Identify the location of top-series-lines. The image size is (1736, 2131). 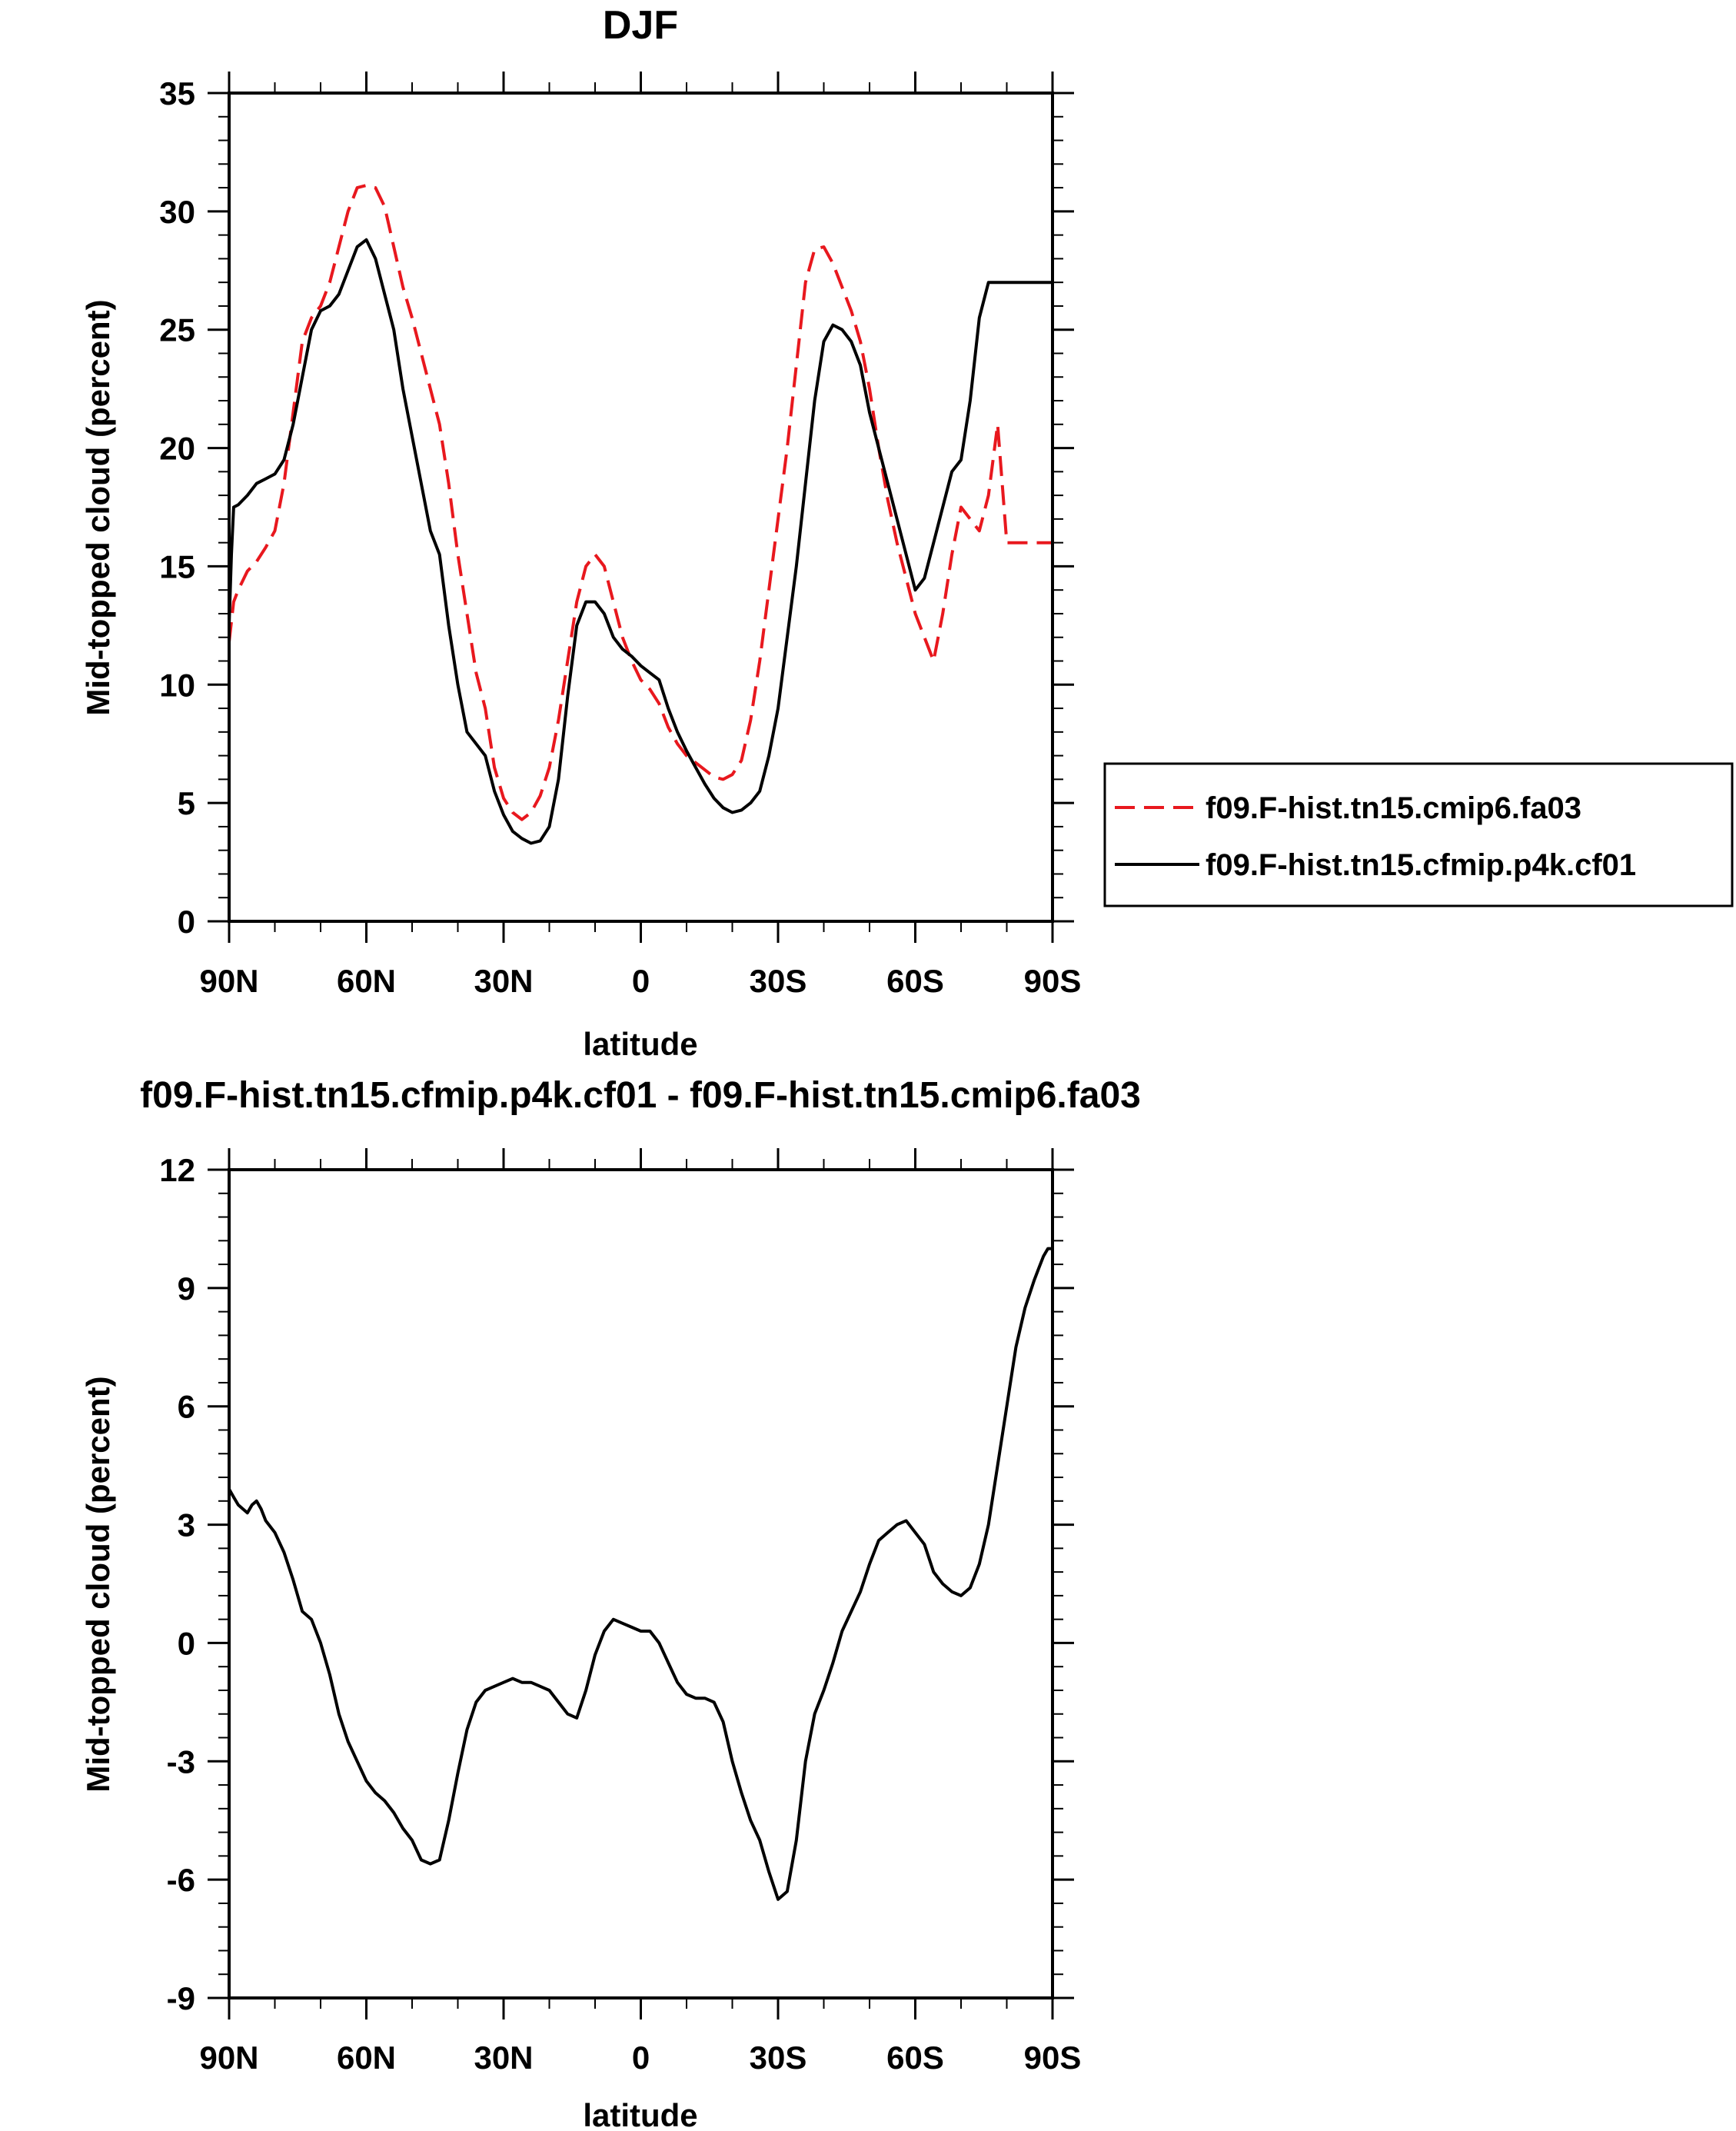
(640, 514).